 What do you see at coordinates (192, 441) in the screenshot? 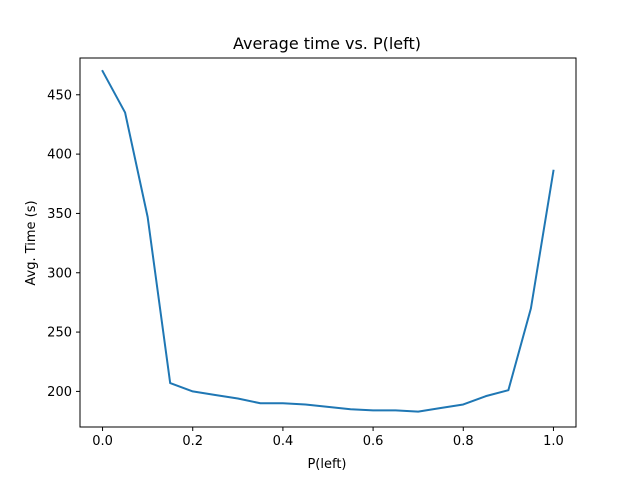
I see `x-tick-label: 0.2` at bounding box center [192, 441].